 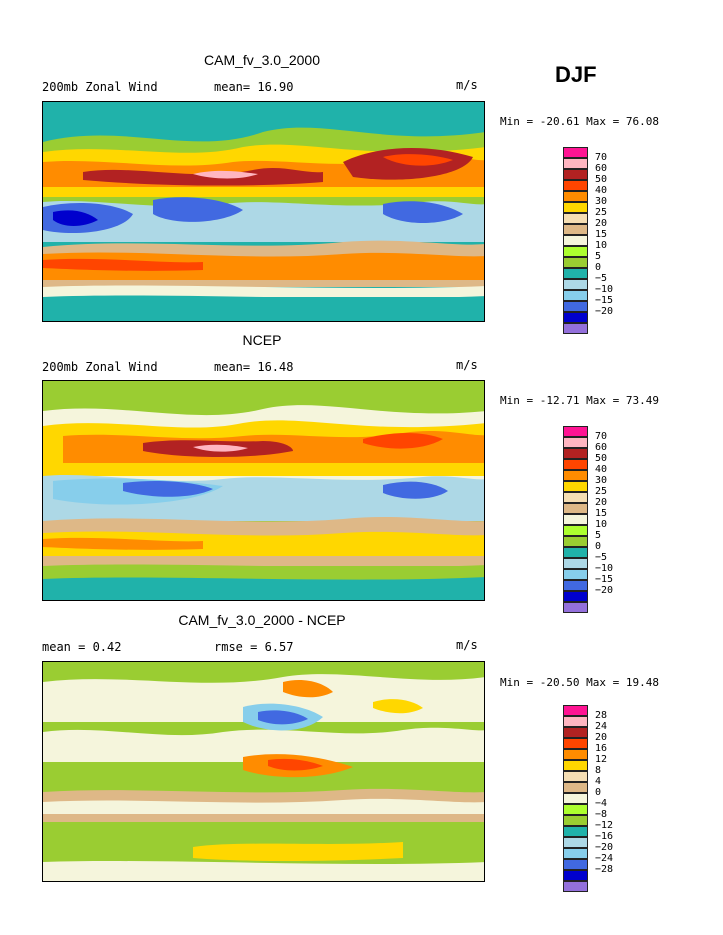 What do you see at coordinates (601, 737) in the screenshot?
I see `panel3-colorbar-label: 20` at bounding box center [601, 737].